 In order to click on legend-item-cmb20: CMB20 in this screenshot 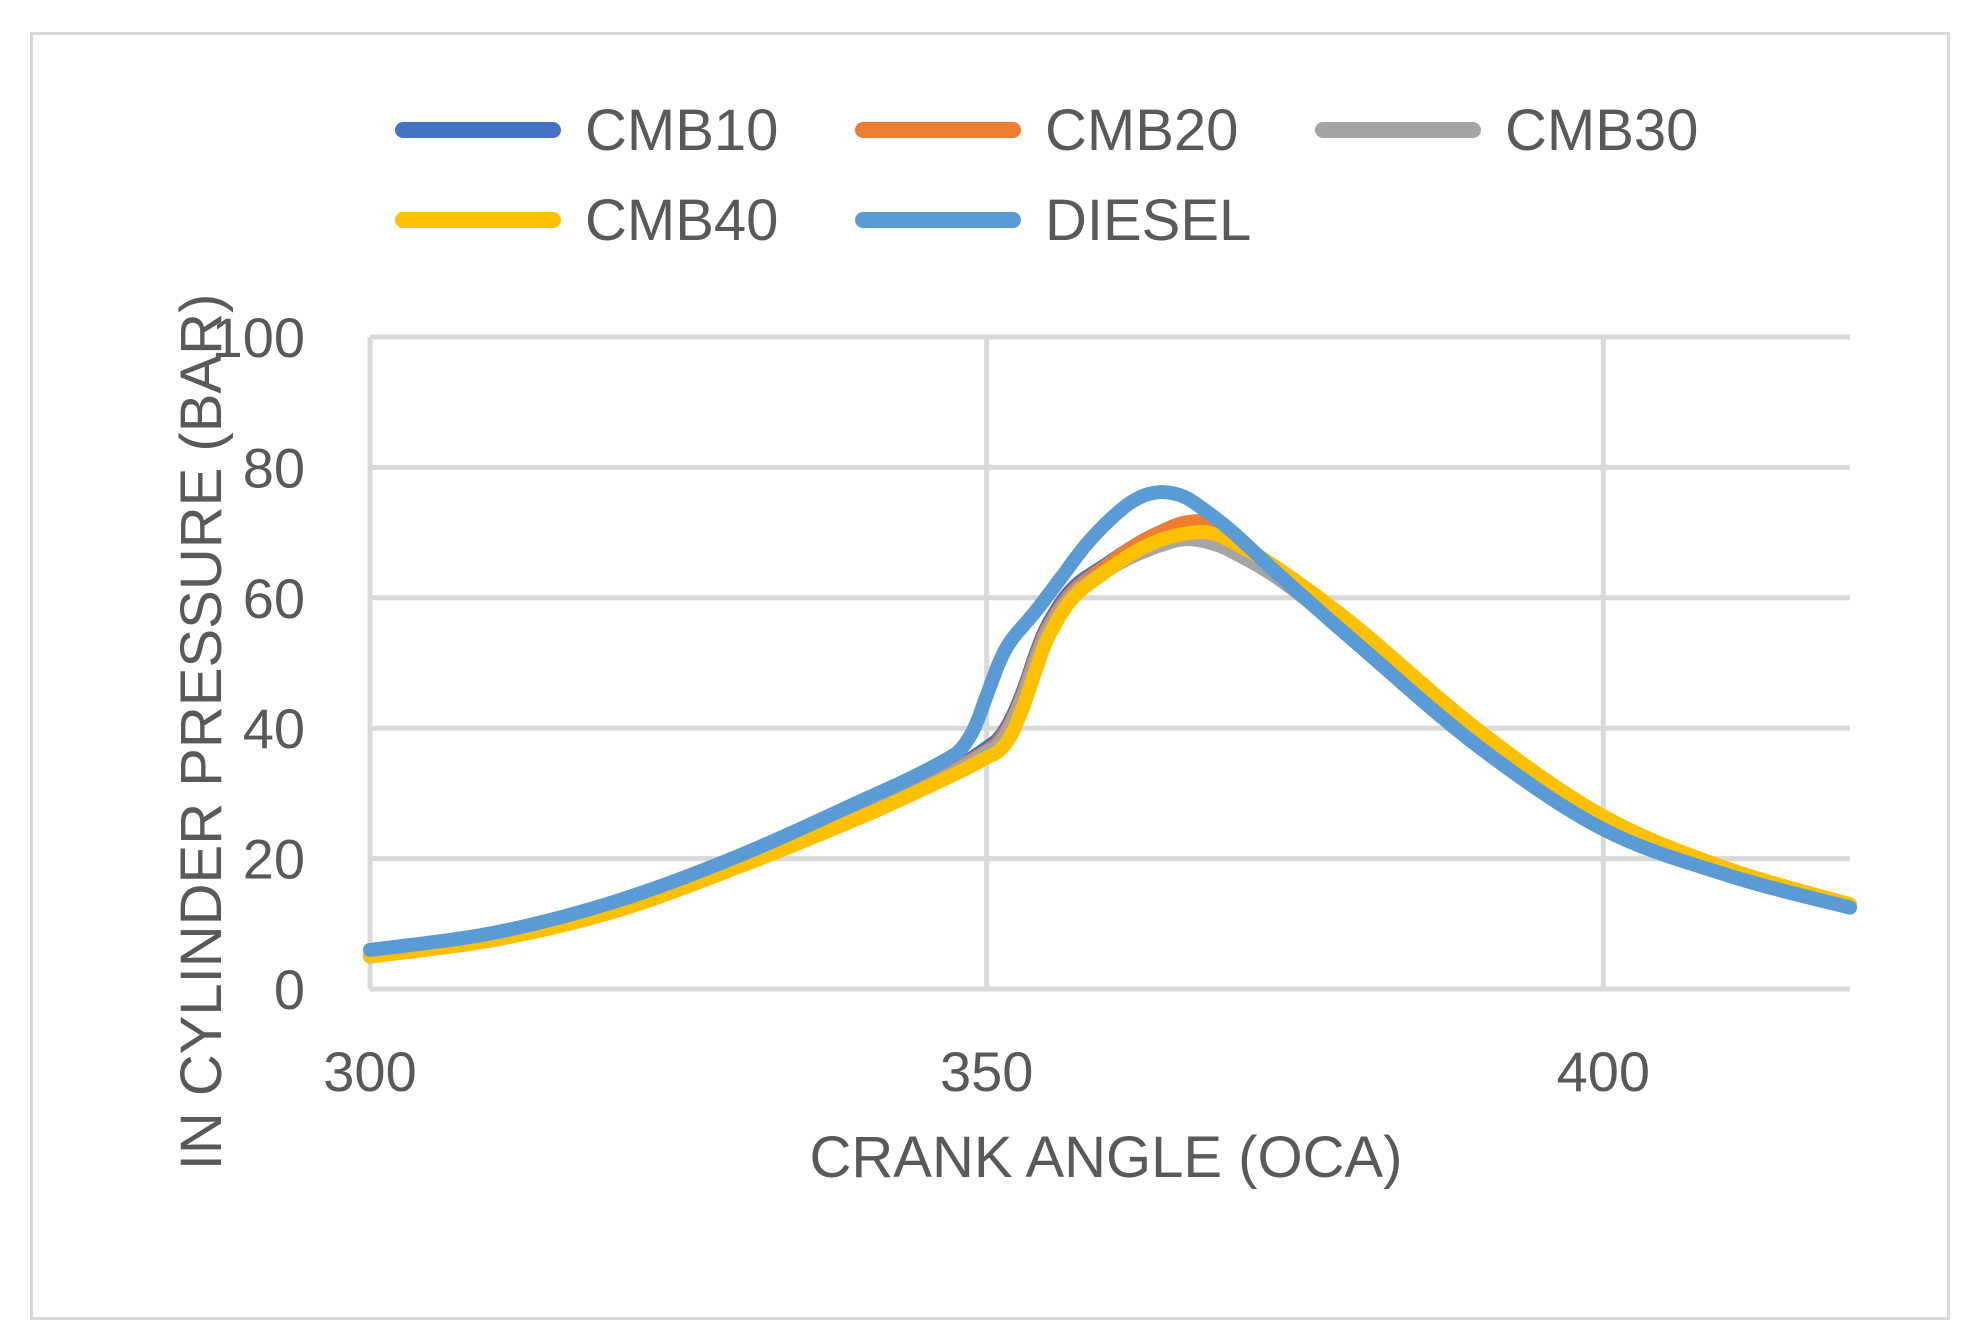, I will do `click(1046, 130)`.